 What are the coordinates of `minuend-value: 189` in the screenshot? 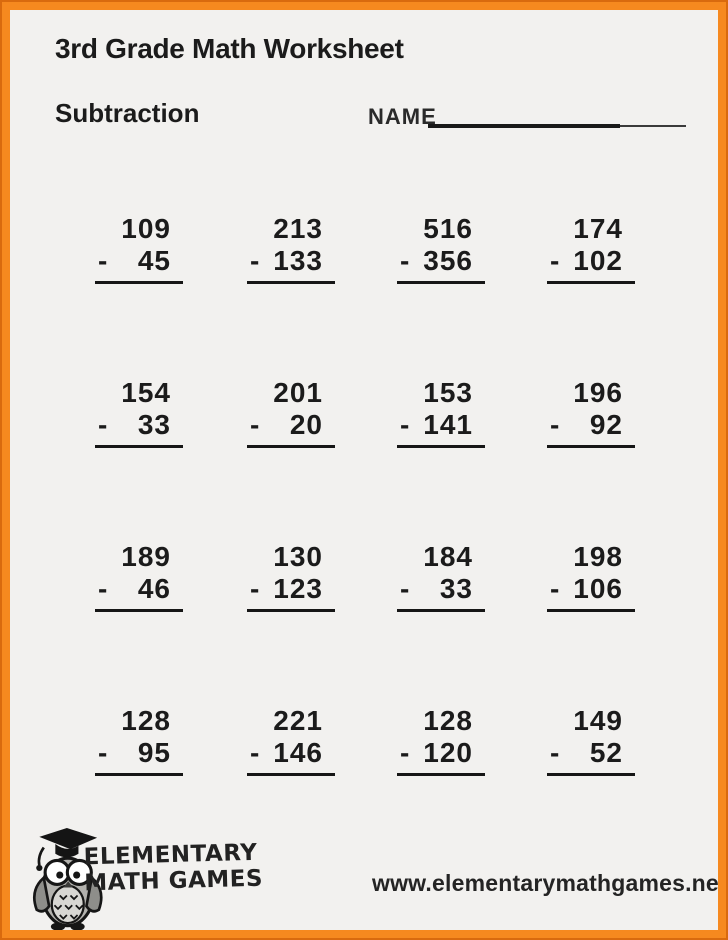 It's located at (146, 556).